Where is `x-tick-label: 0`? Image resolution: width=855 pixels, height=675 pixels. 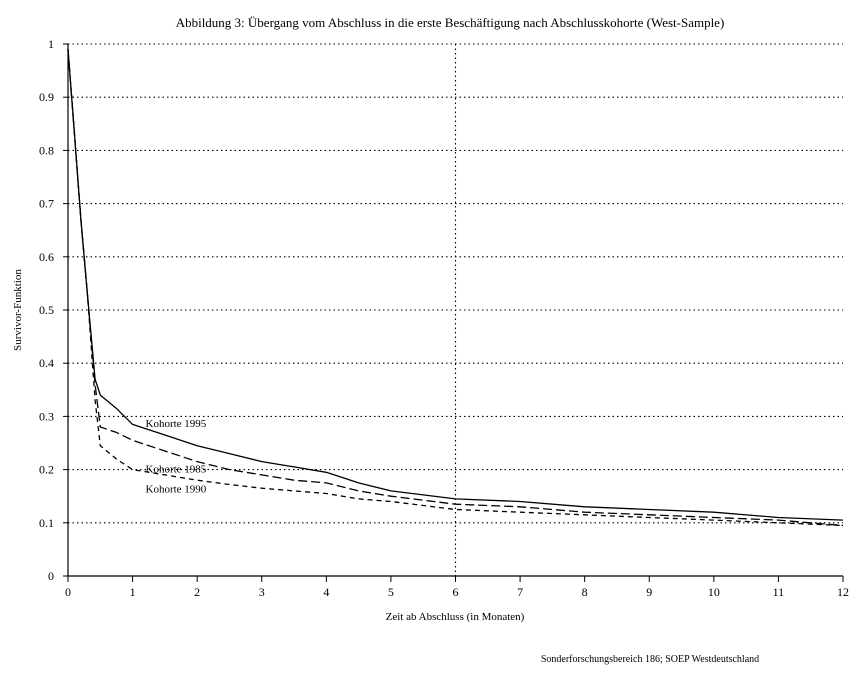 x-tick-label: 0 is located at coordinates (68, 592).